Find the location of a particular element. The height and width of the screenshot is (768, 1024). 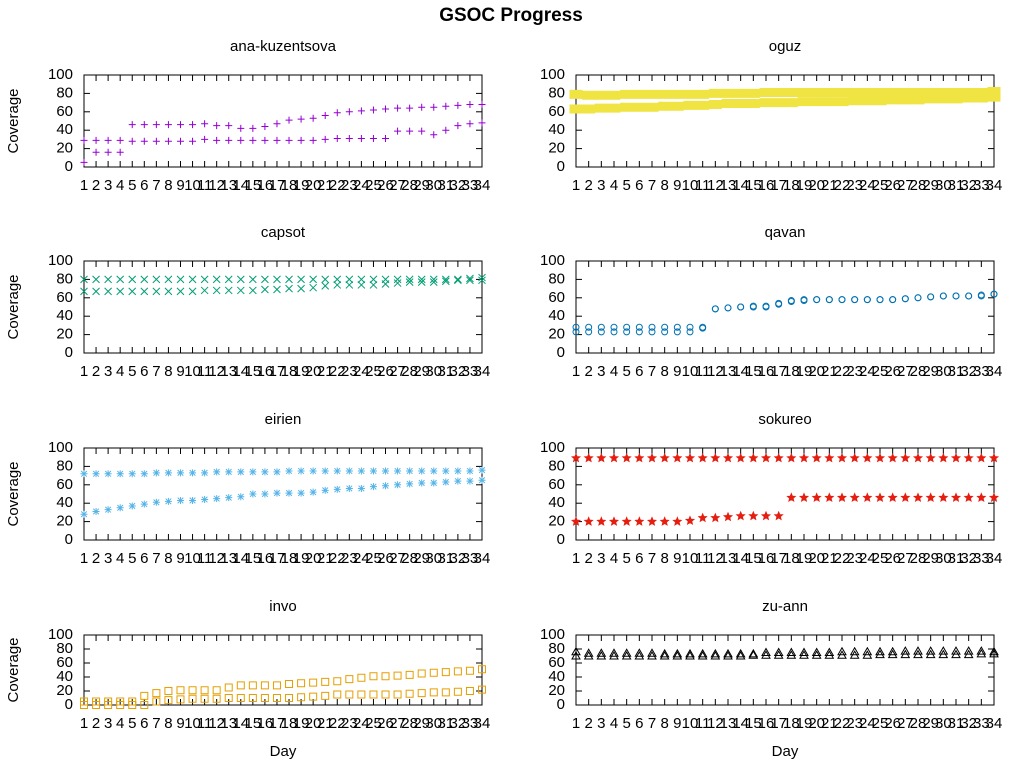

x-tick-label: 18 is located at coordinates (791, 371).